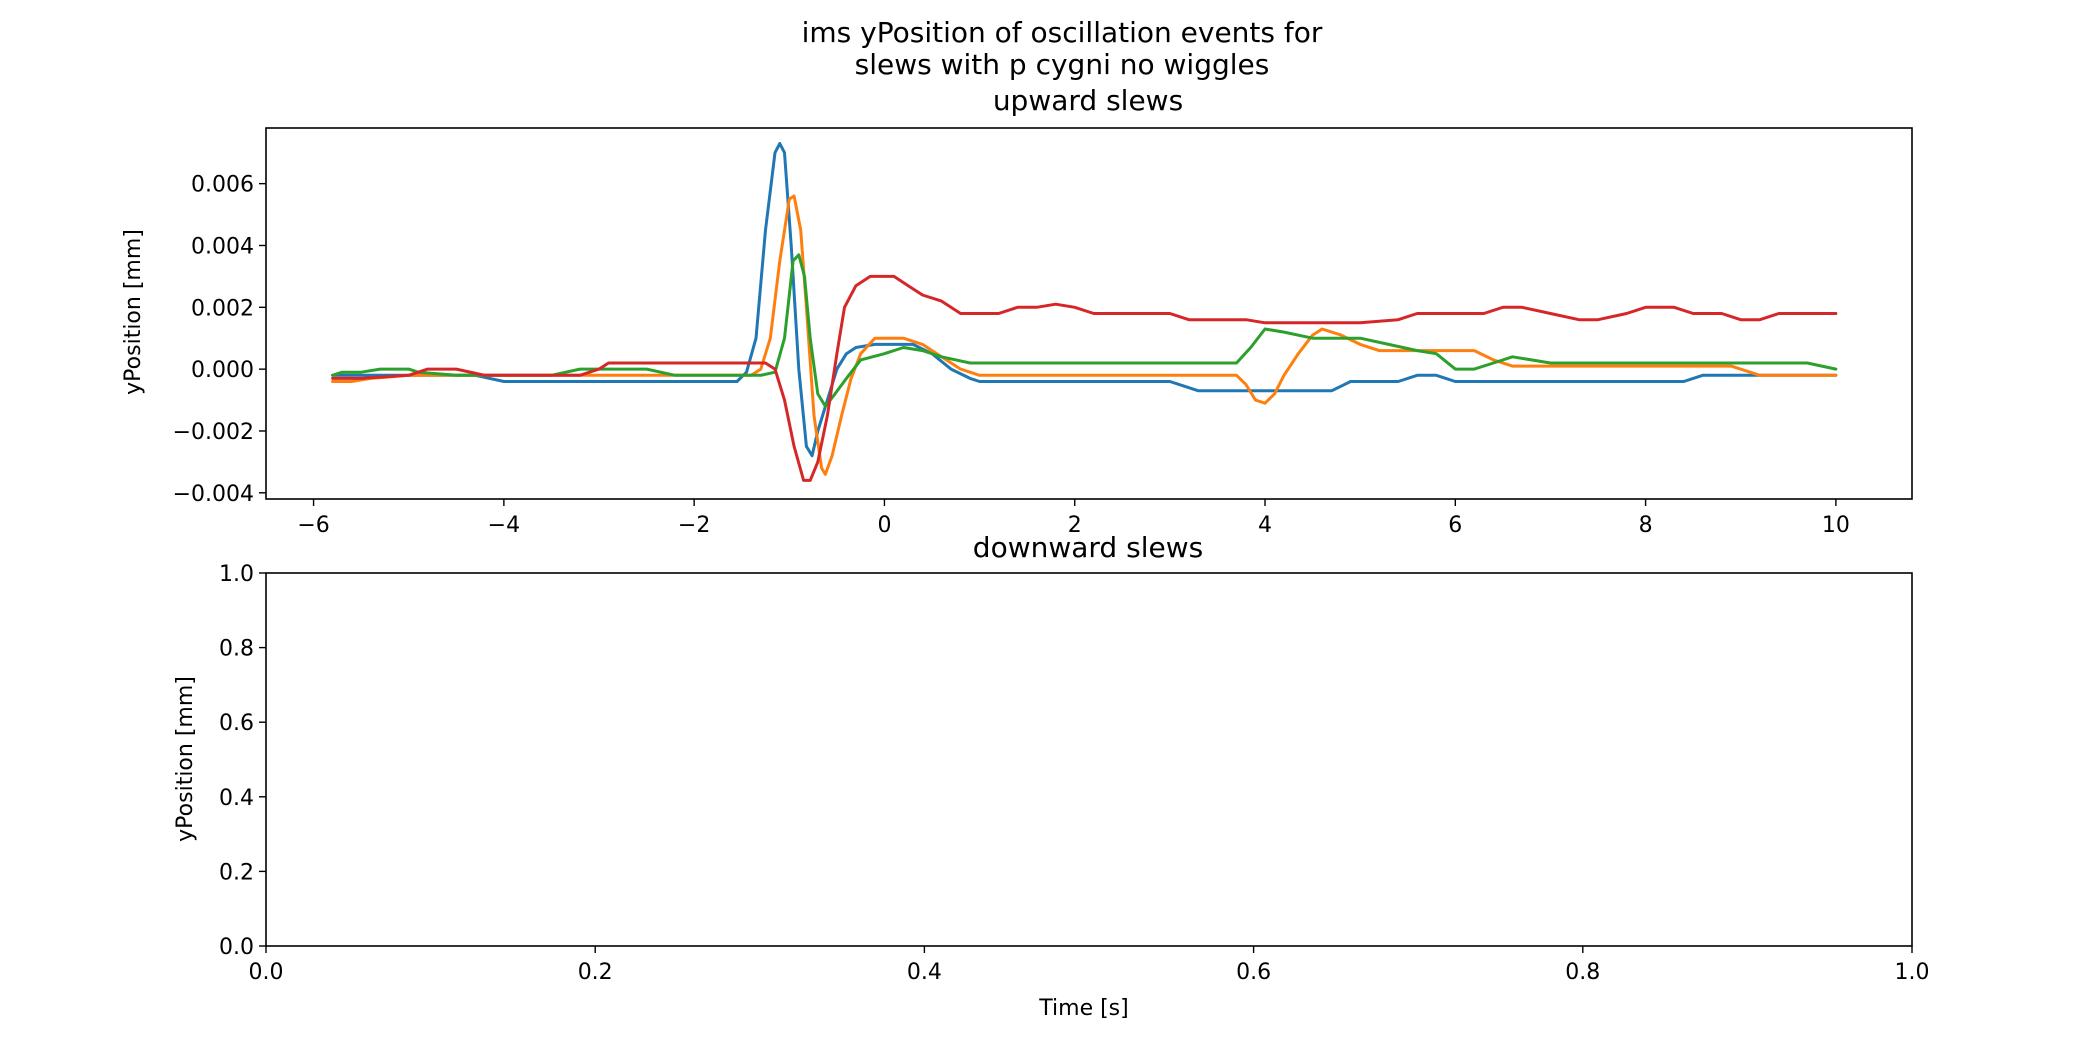 This screenshot has height=1050, width=2100. What do you see at coordinates (1455, 525) in the screenshot?
I see `upward-slews-x-tick-label: 6` at bounding box center [1455, 525].